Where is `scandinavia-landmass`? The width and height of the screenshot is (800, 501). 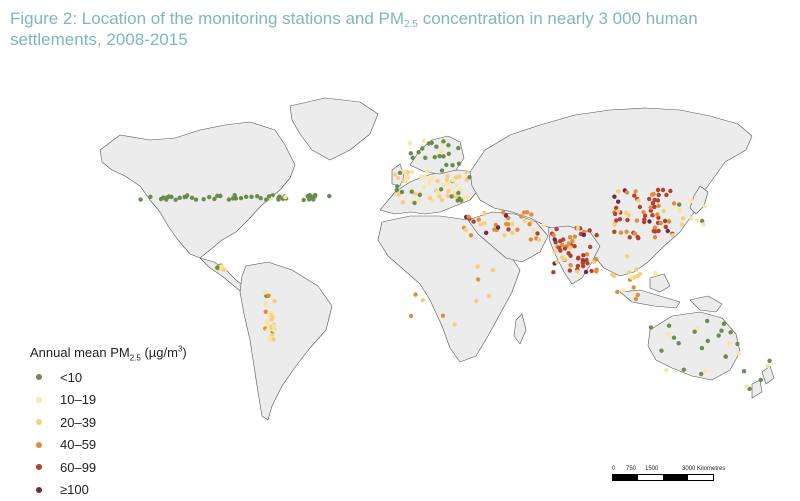 scandinavia-landmass is located at coordinates (437, 155).